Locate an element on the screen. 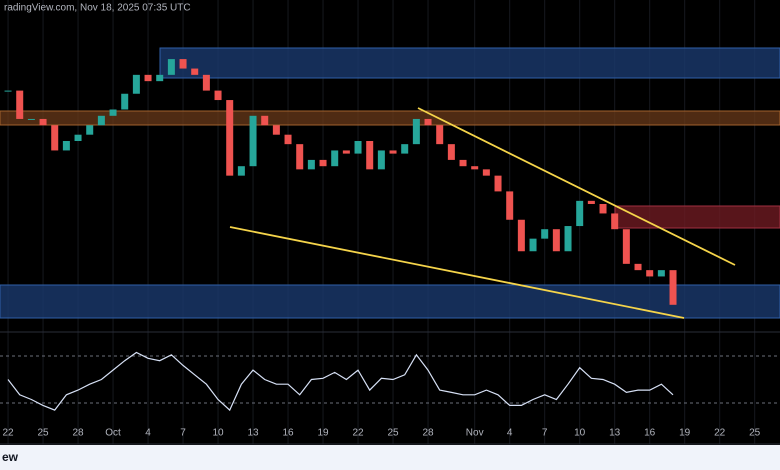 This screenshot has height=470, width=780. lower-trendline is located at coordinates (457, 272).